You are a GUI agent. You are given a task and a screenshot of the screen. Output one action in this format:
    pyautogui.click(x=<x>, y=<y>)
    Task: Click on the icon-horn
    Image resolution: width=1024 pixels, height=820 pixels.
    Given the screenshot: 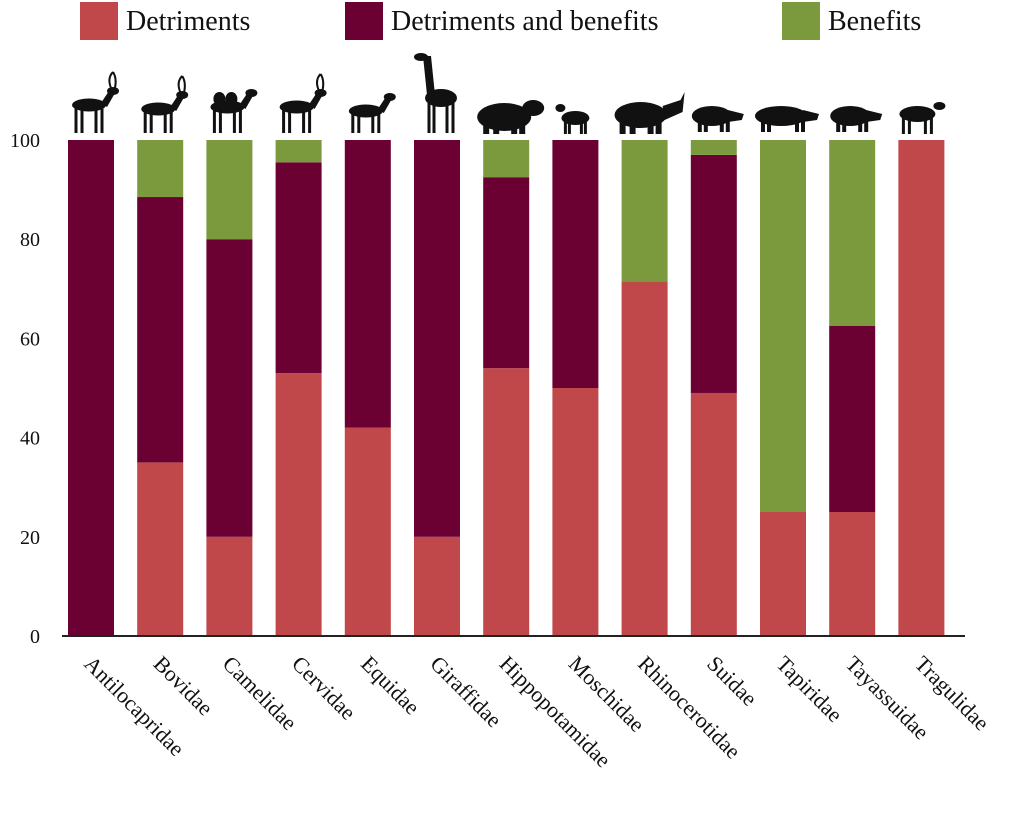 What is the action you would take?
    pyautogui.click(x=319, y=82)
    